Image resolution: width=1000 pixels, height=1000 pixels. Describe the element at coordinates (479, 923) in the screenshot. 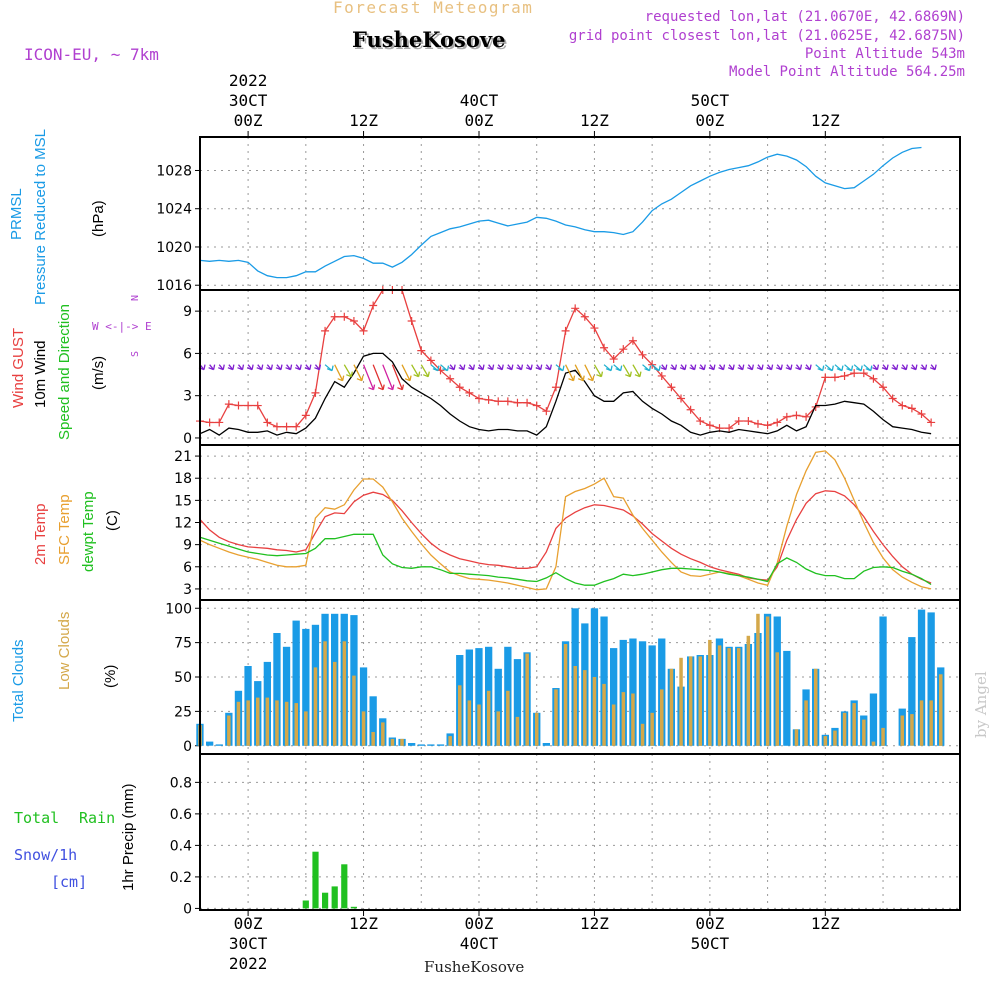

I see `bottom-time-label: 00Z` at that location.